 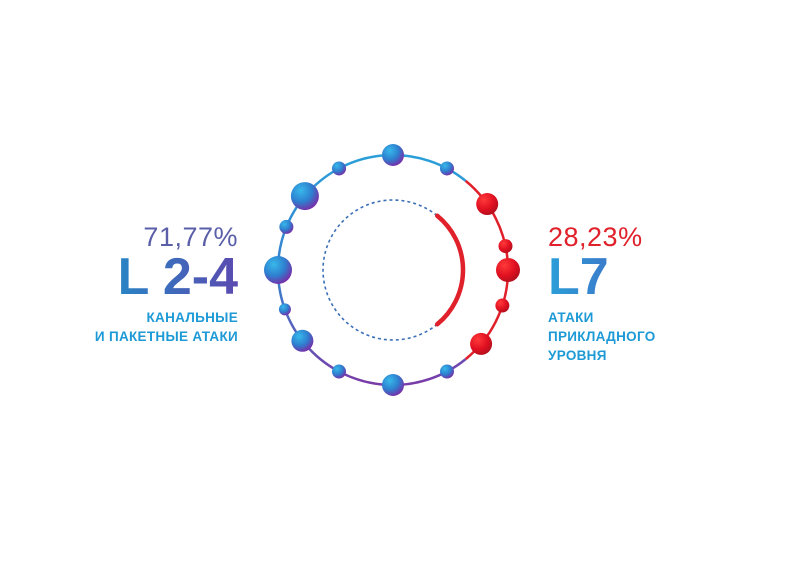 I want to click on series-l7-block: 28,23% L7 АТАКИ ПРИКЛАДНОГО УРОВНЯ, so click(x=602, y=293).